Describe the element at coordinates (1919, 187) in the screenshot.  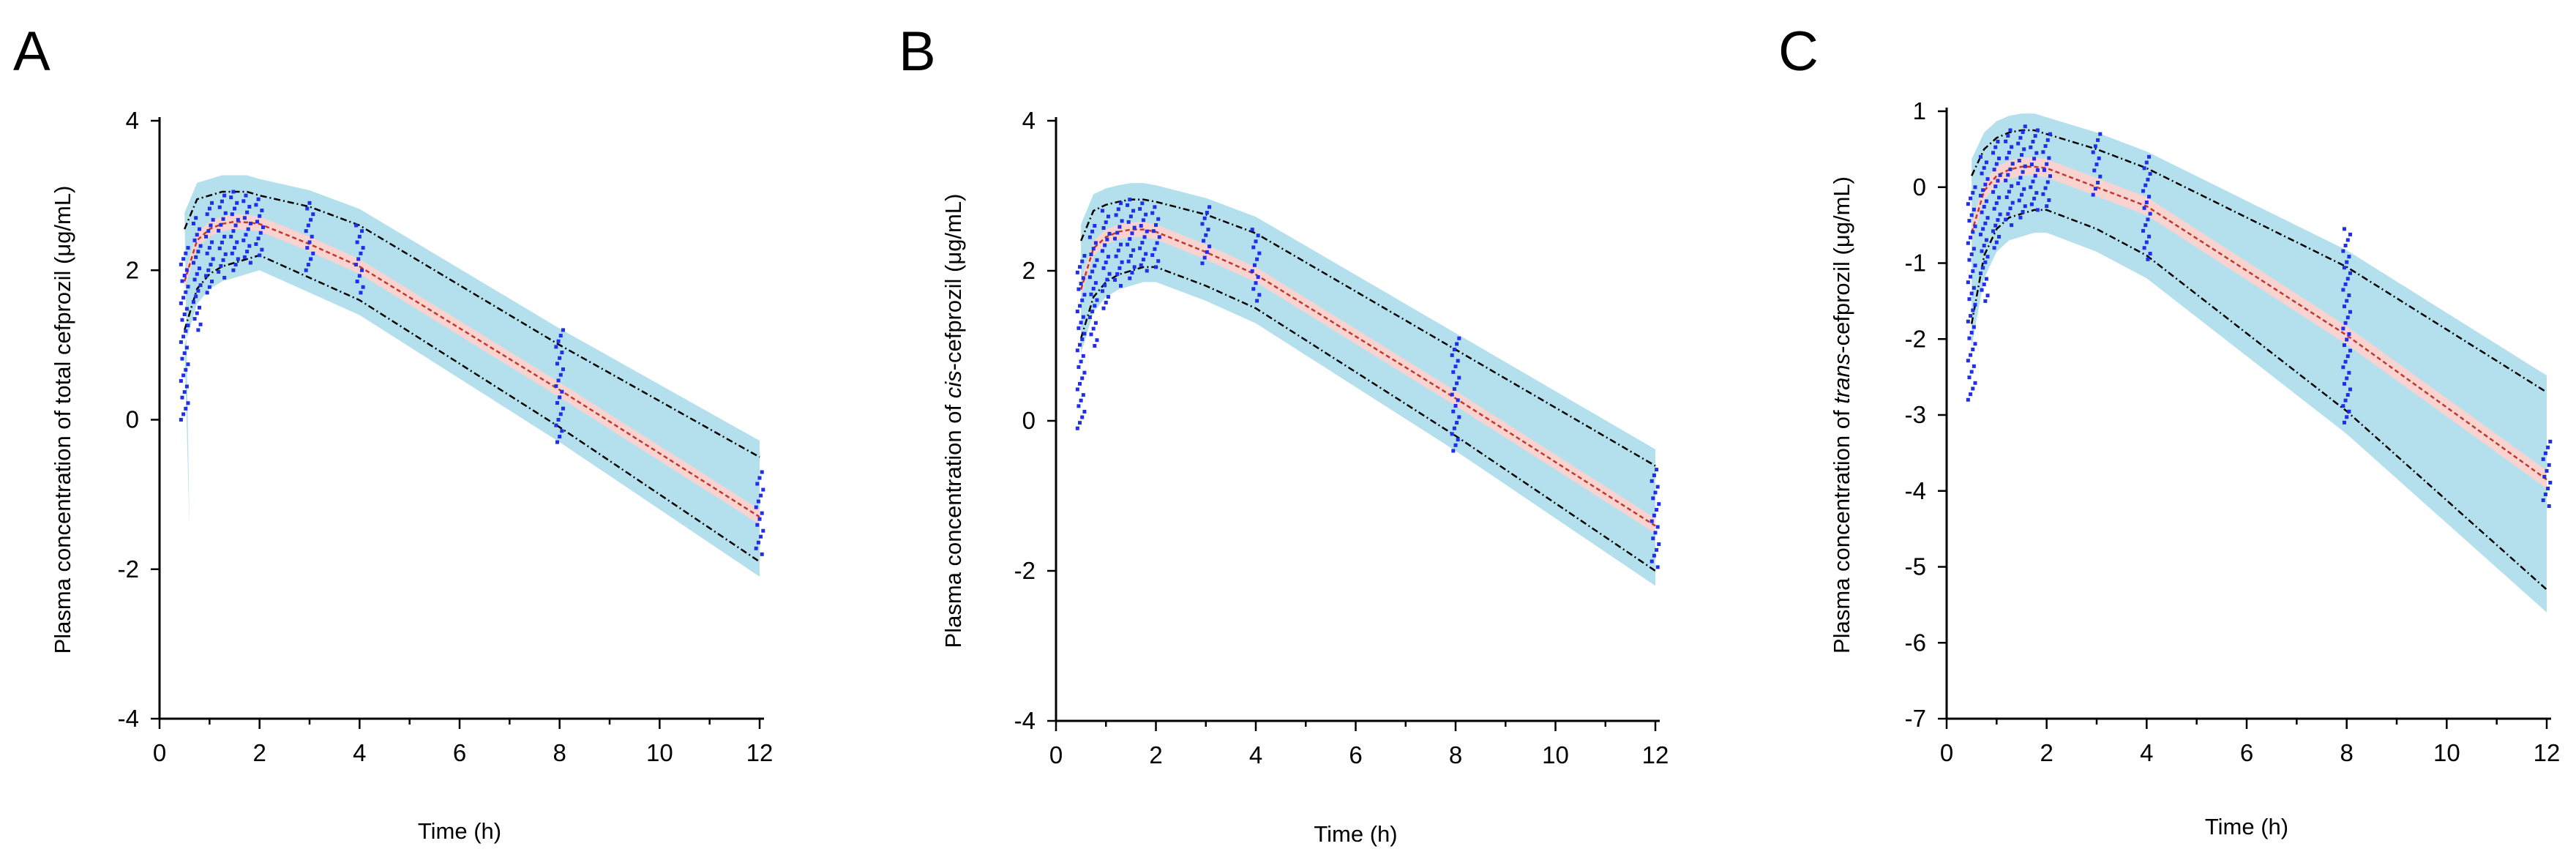
I see `y-tick-label: 0` at that location.